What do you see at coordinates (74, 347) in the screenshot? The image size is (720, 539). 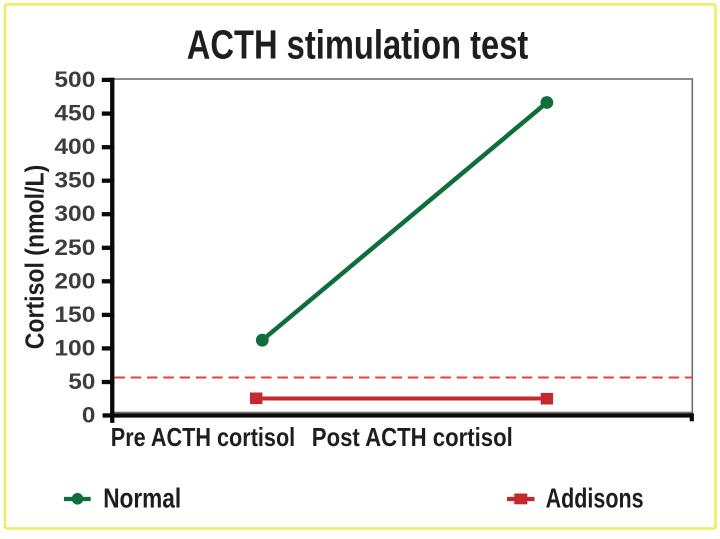 I see `svg-text: 100` at bounding box center [74, 347].